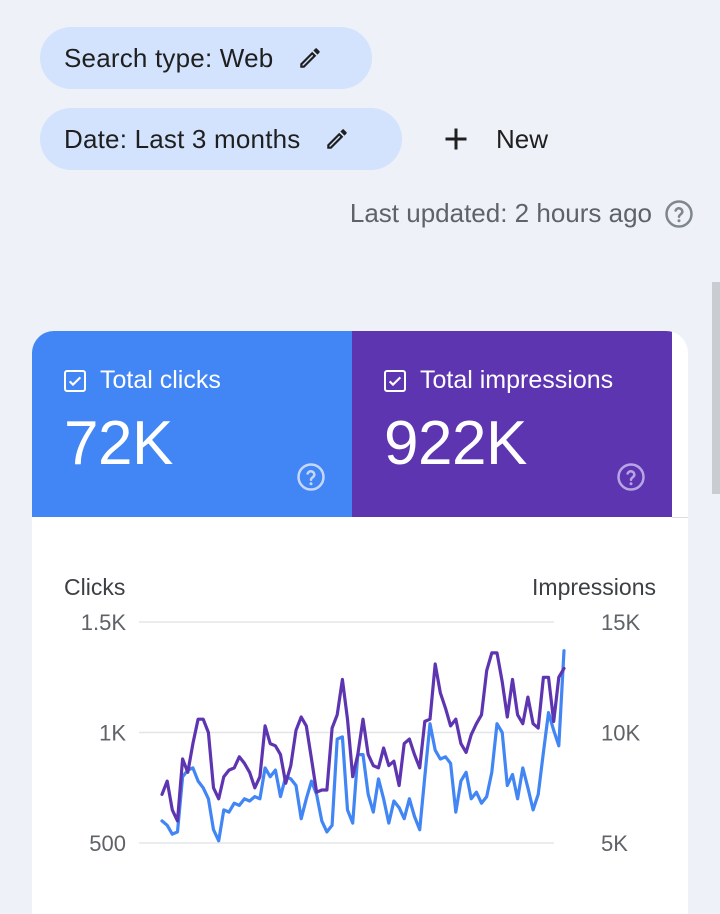  What do you see at coordinates (620, 733) in the screenshot?
I see `y-right-tick-label: 10K` at bounding box center [620, 733].